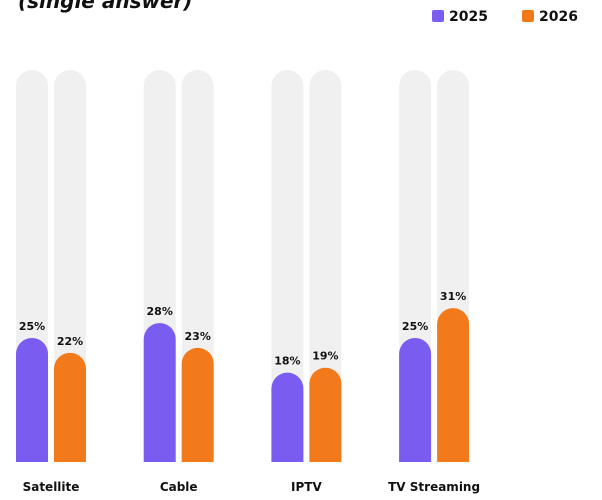 This screenshot has height=500, width=602. I want to click on value-label: 23%, so click(198, 336).